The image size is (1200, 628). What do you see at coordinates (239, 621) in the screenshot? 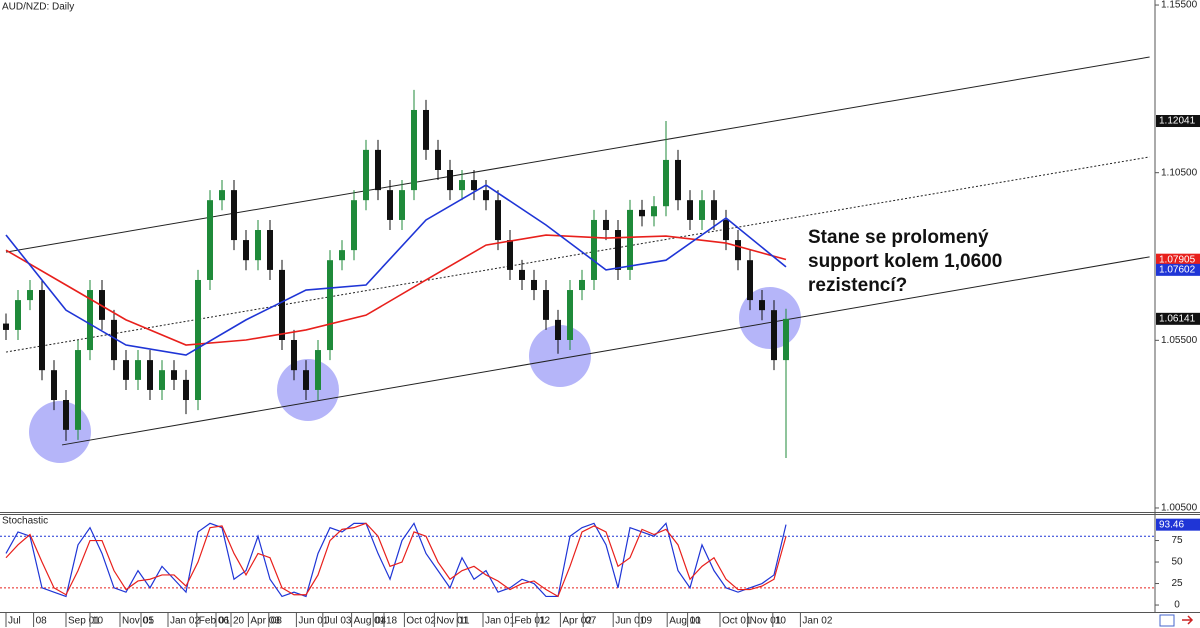
I see `x-tick-label: 20` at bounding box center [239, 621].